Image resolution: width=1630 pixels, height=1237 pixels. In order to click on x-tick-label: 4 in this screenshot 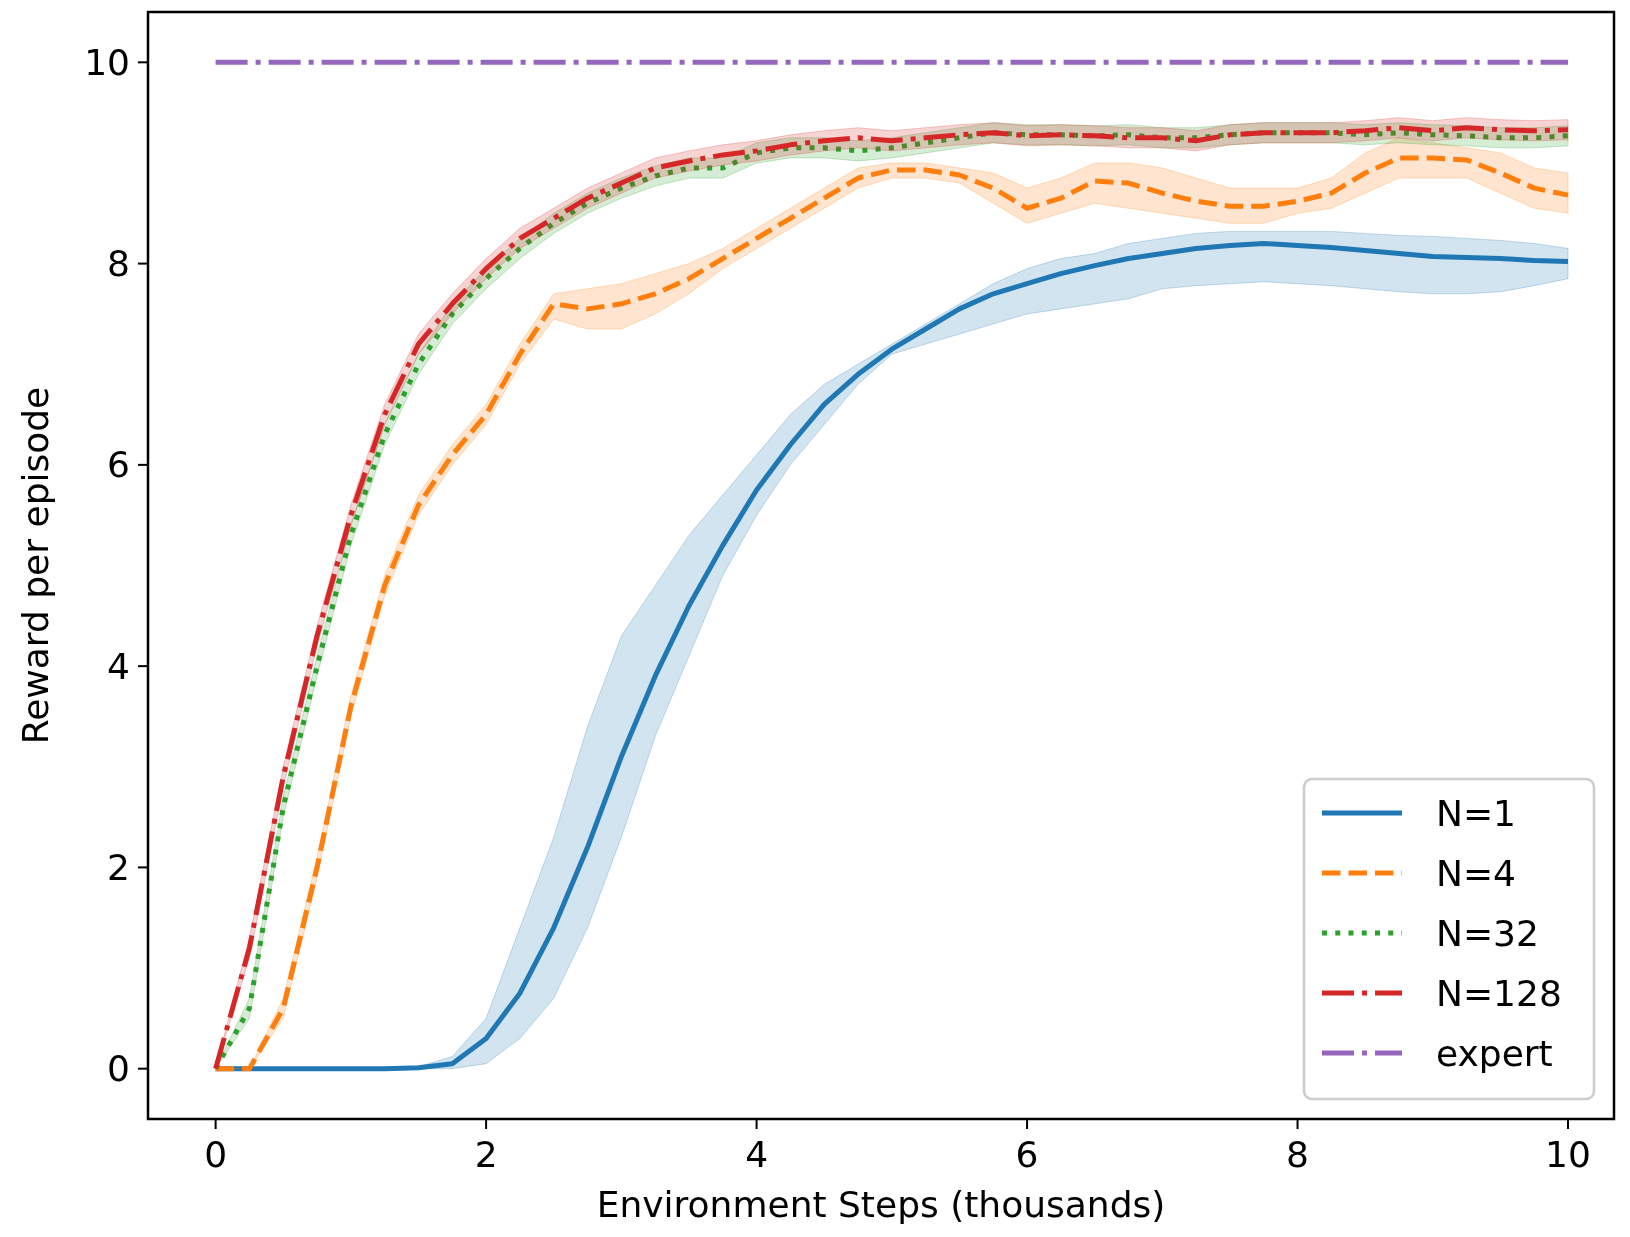, I will do `click(757, 1154)`.